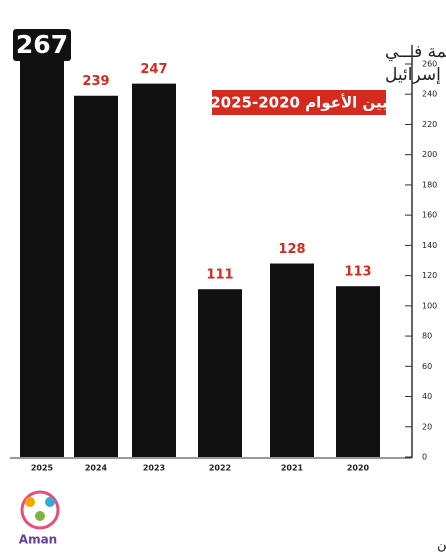  What do you see at coordinates (357, 272) in the screenshot?
I see `value-label: 113` at bounding box center [357, 272].